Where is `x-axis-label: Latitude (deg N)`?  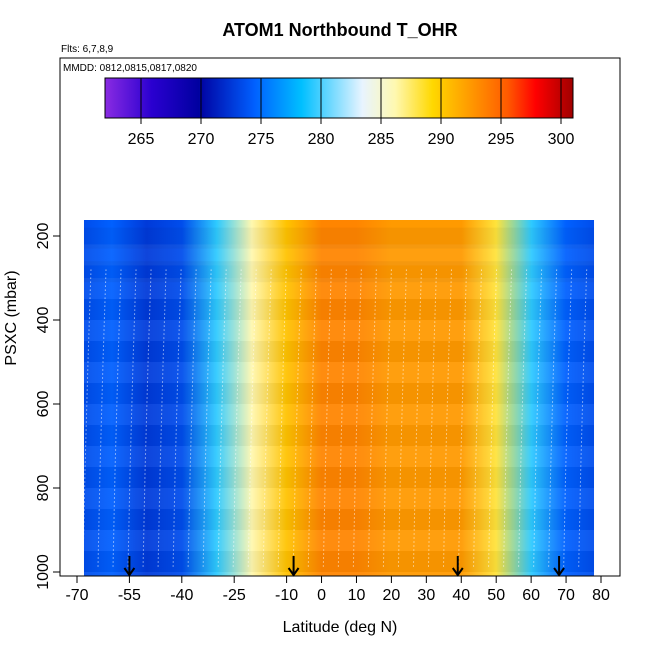 x-axis-label: Latitude (deg N) is located at coordinates (340, 627).